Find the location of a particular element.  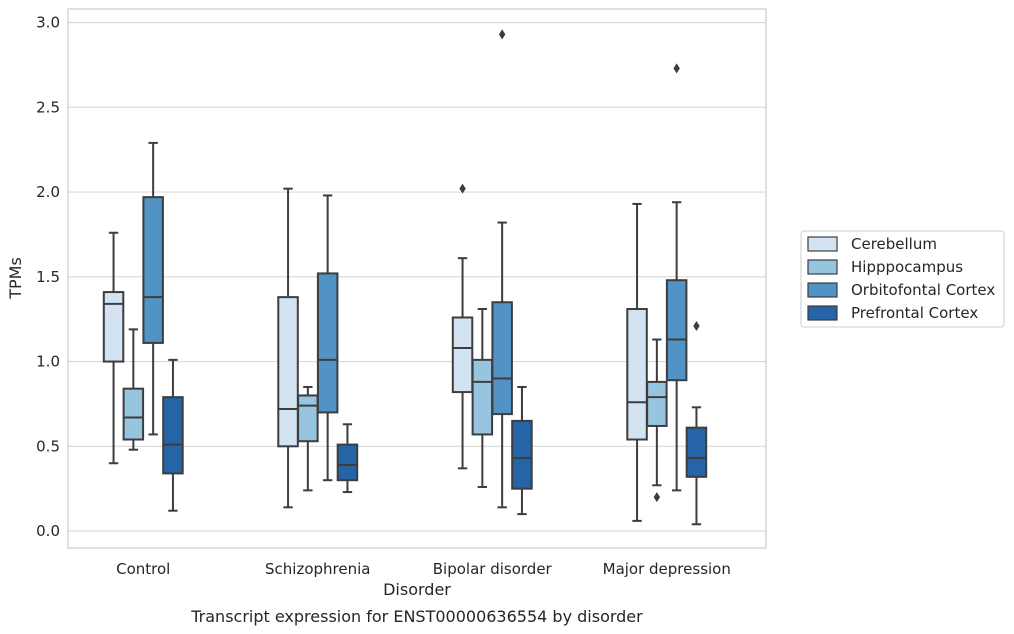

legend-frame is located at coordinates (902, 279).